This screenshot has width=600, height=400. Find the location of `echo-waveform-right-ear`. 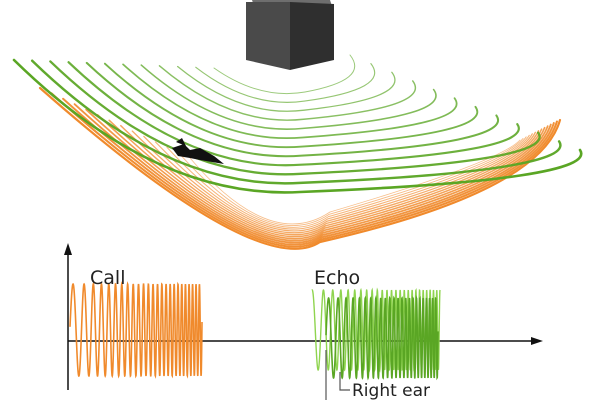

echo-waveform-right-ear is located at coordinates (382, 337).